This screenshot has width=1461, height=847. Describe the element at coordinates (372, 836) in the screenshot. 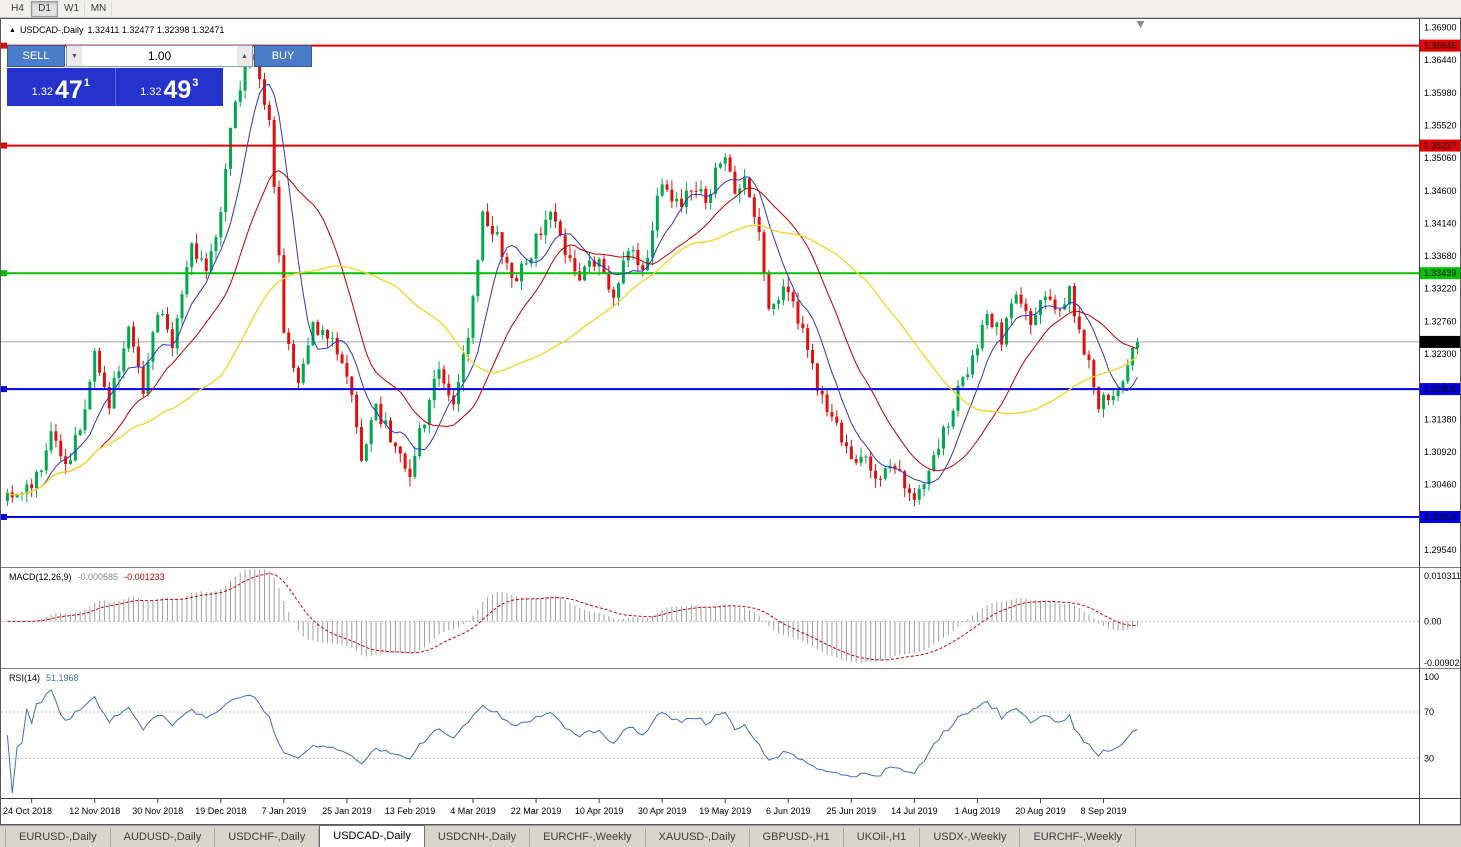

I see `tab-usdcad-daily: USDCAD-,Daily` at that location.